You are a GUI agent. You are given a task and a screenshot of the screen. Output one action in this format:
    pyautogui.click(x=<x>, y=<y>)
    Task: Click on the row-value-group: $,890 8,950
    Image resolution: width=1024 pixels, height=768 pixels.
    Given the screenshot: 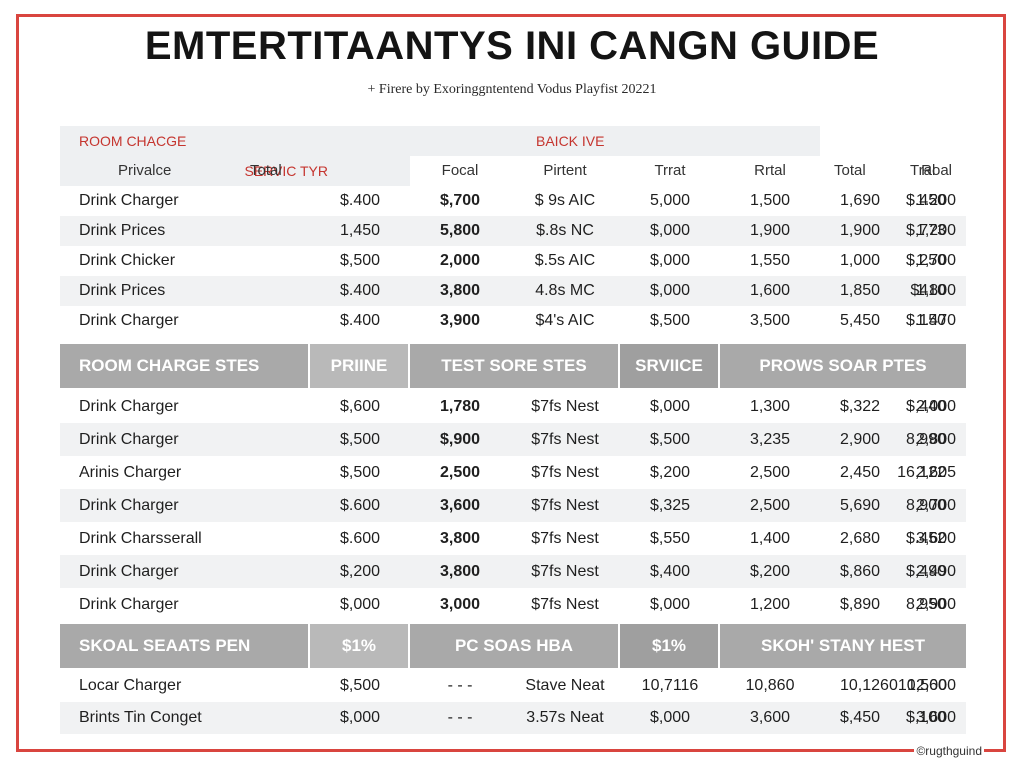 What is the action you would take?
    pyautogui.click(x=893, y=604)
    